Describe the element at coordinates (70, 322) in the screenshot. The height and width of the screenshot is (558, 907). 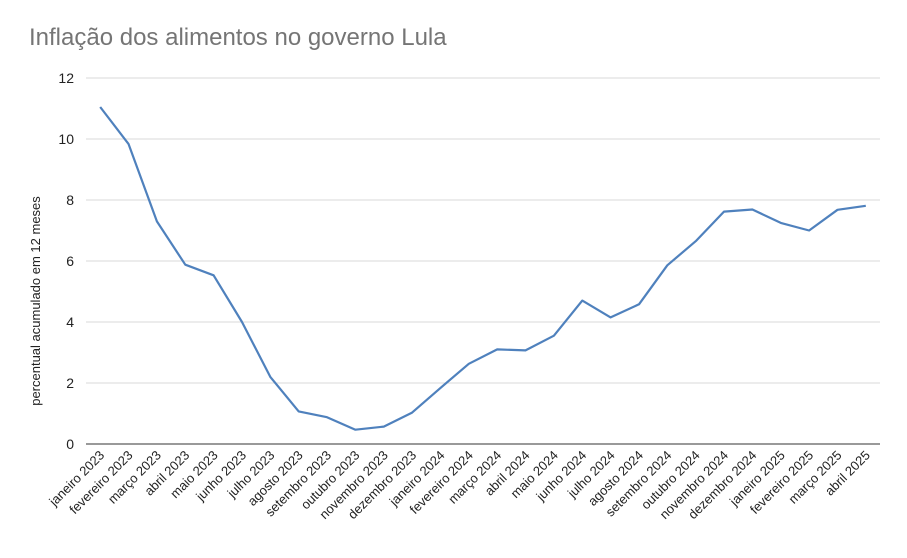
I see `y-tick-label: 4` at that location.